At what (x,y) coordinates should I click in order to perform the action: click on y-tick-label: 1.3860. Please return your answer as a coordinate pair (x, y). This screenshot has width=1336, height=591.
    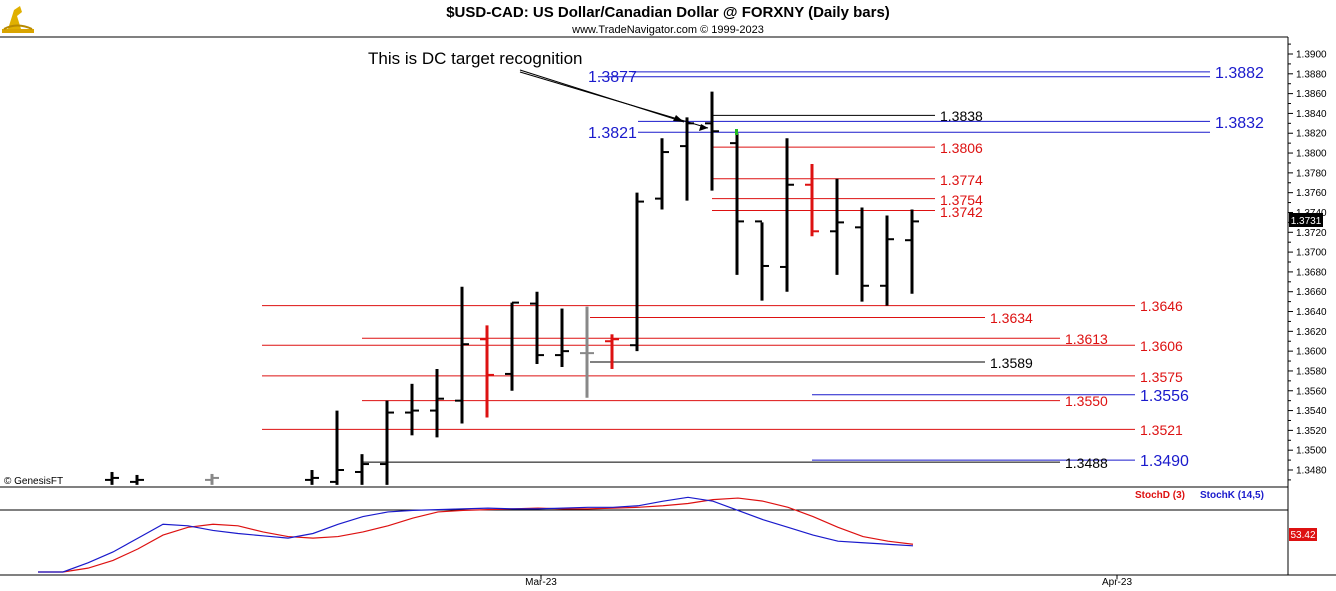
    Looking at the image, I should click on (1311, 94).